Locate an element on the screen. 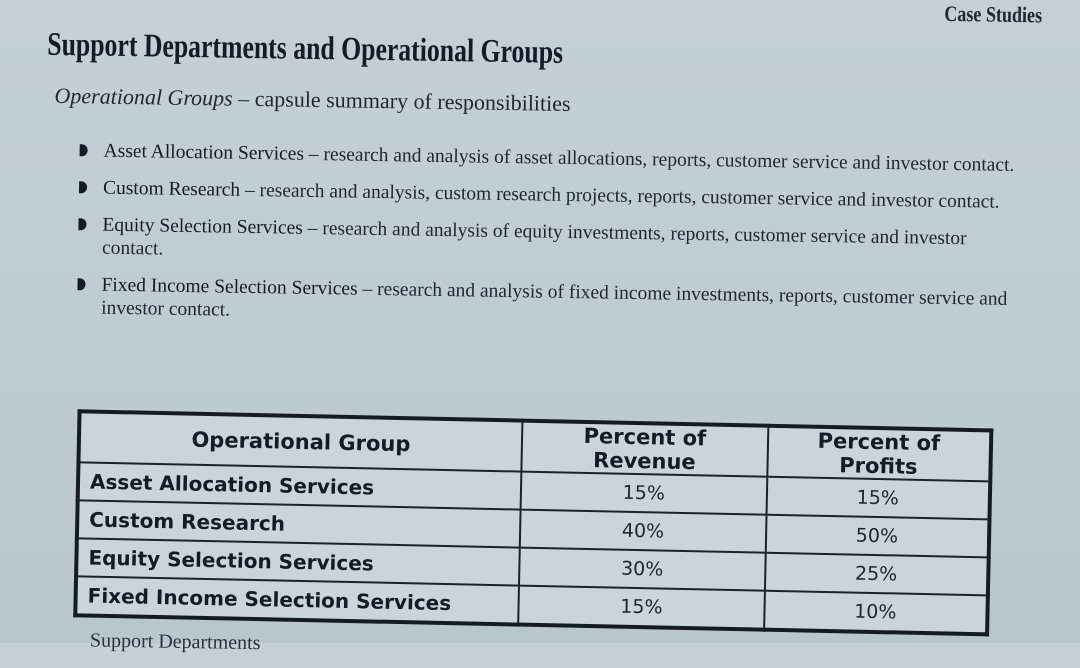 The height and width of the screenshot is (668, 1080). subtitle-emphasis: Operational Groups is located at coordinates (143, 96).